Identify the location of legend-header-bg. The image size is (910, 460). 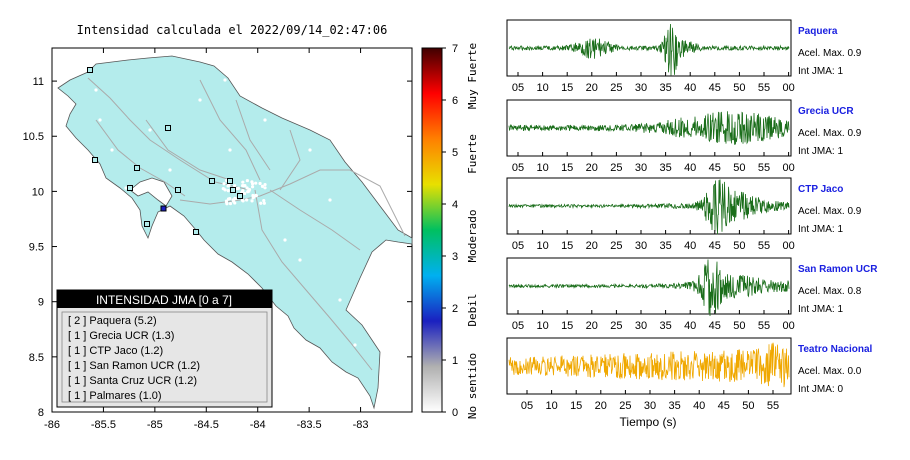
(164, 299).